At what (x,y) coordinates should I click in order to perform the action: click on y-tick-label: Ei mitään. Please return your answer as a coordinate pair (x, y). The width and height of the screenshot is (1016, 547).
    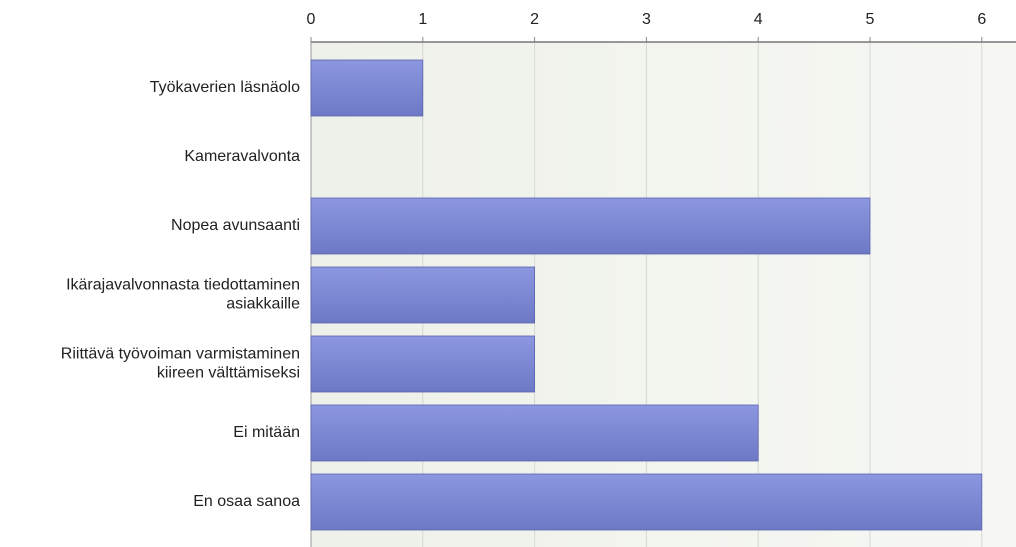
    Looking at the image, I should click on (266, 432).